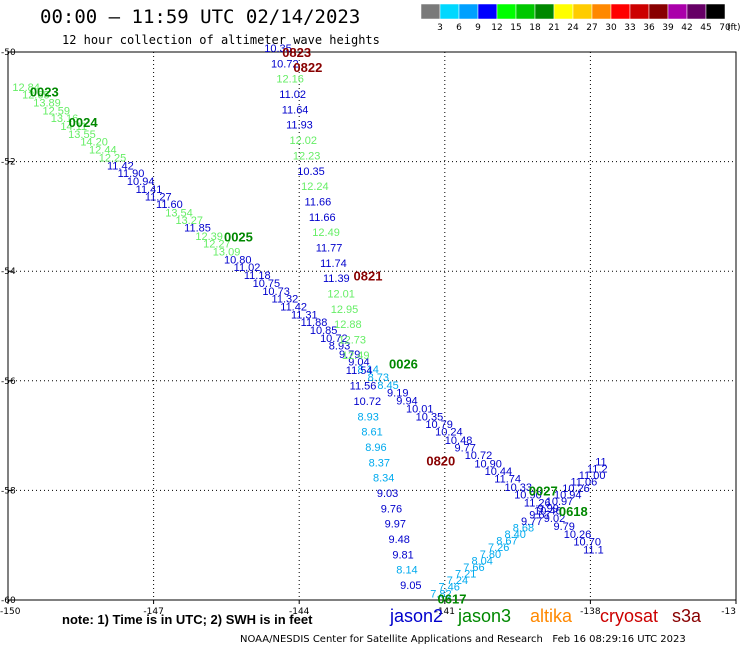  I want to click on data-label-track-a: 11.31, so click(304, 315).